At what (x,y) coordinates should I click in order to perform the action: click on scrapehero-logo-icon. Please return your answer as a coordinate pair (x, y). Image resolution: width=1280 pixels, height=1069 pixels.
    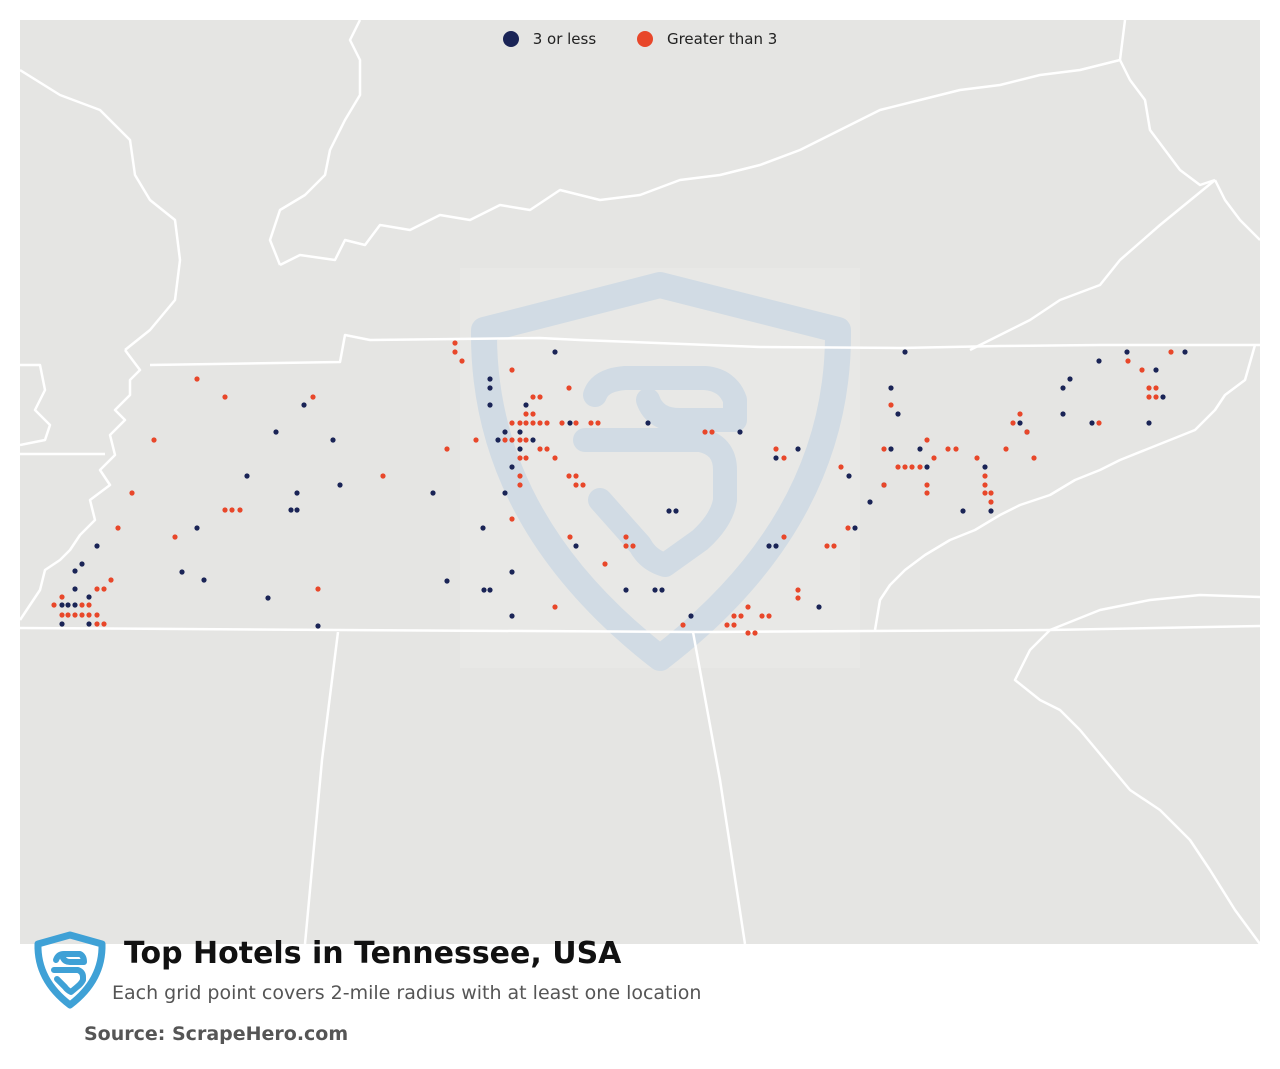
    Looking at the image, I should click on (70, 970).